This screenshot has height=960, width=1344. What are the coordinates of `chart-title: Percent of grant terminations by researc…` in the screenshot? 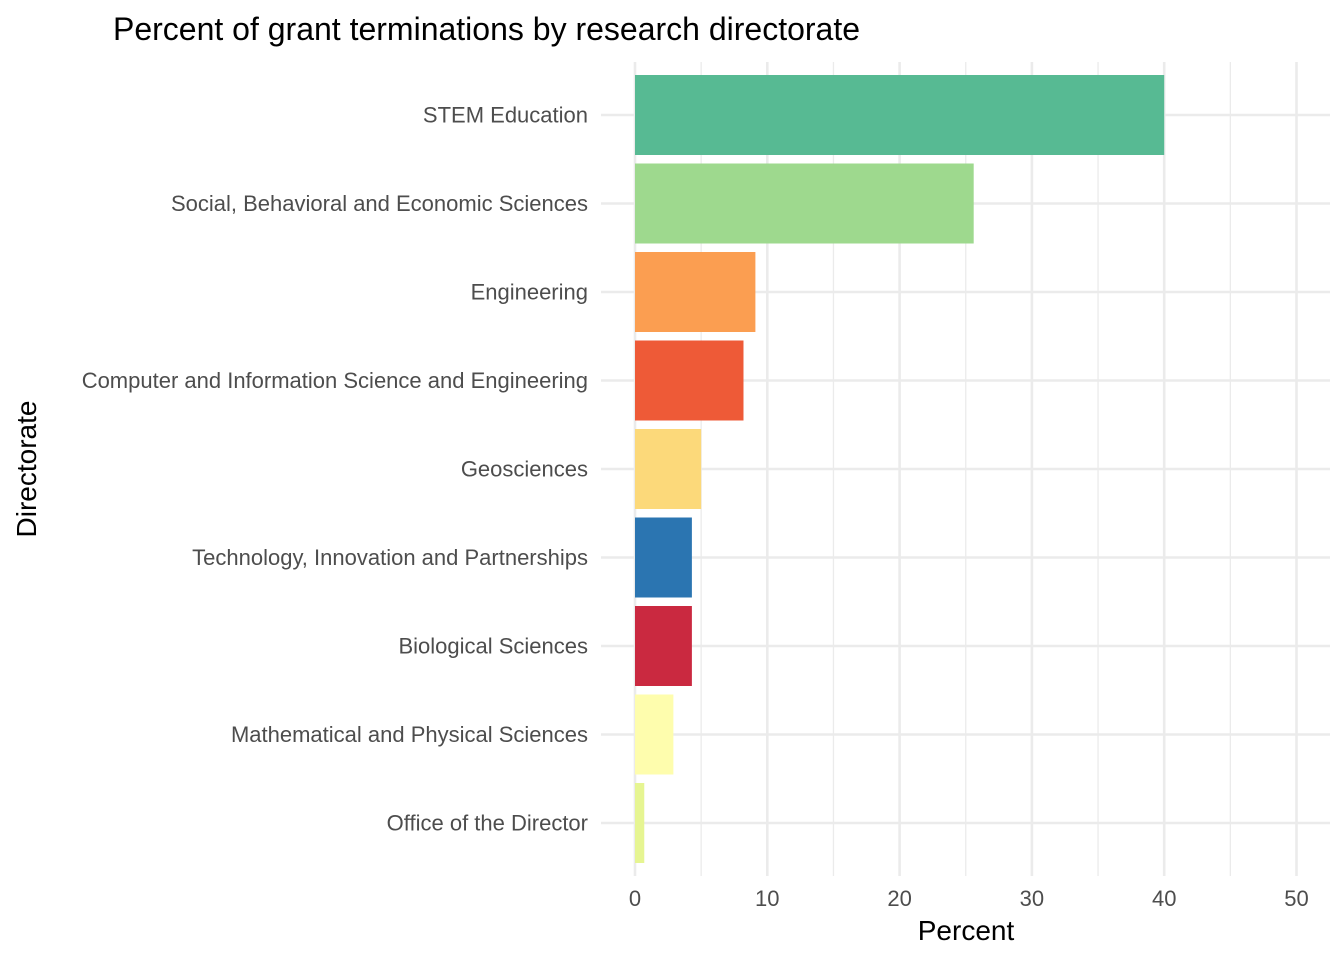 It's located at (486, 29).